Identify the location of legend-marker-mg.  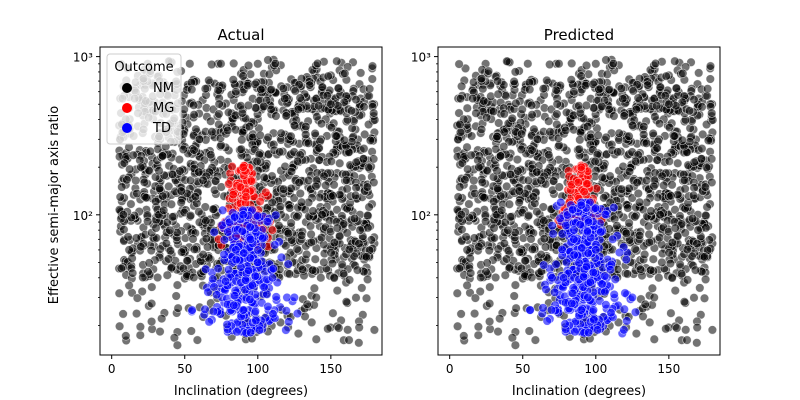
(127, 108).